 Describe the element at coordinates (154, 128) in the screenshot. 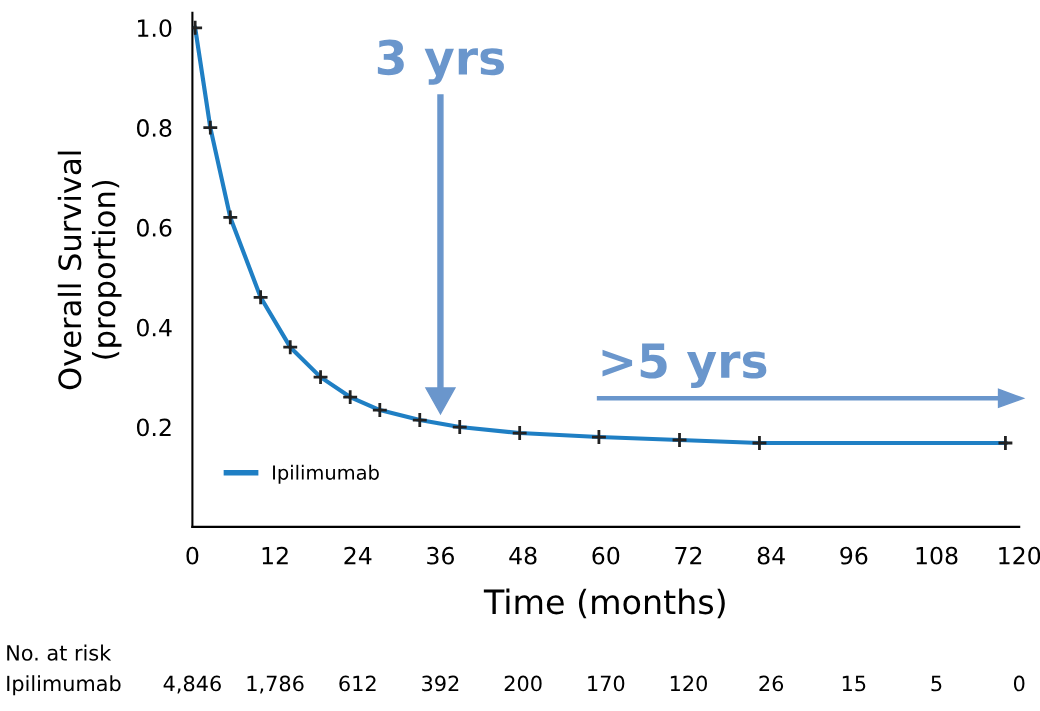

I see `y-tick-label: 0.8` at that location.